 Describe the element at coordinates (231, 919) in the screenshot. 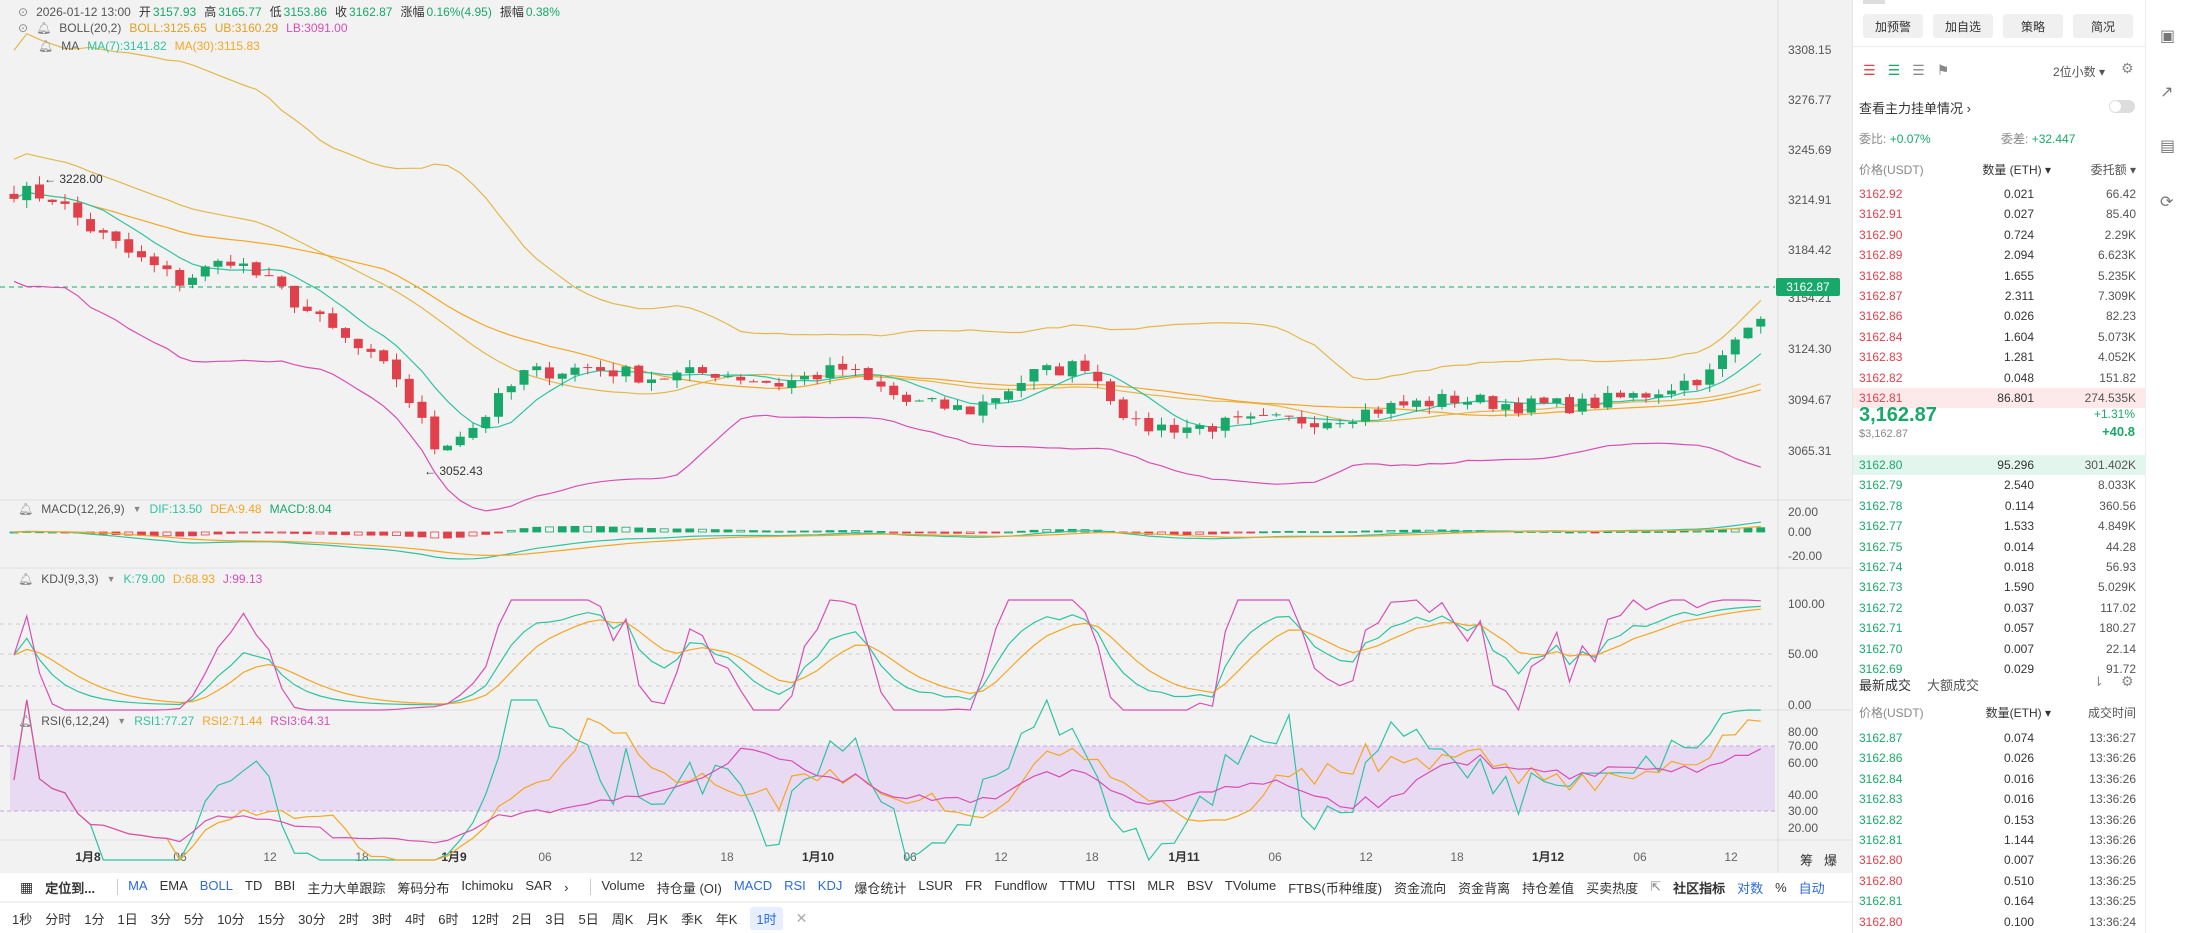

I see `timeframe-6: 10分` at that location.